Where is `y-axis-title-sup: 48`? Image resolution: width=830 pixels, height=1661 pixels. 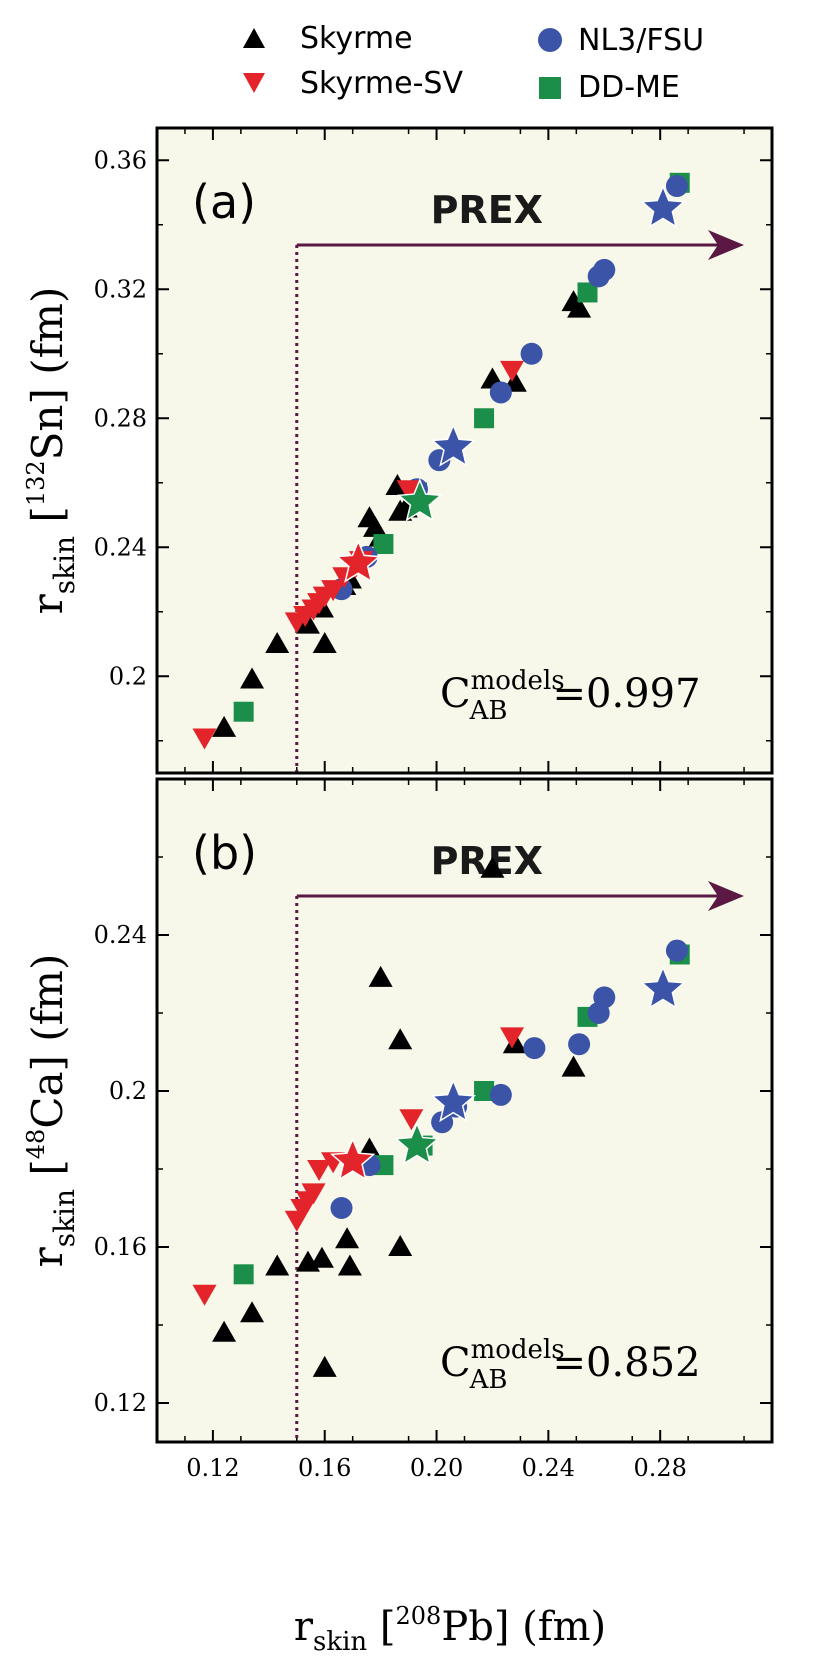
y-axis-title-sup: 48 is located at coordinates (36, 1144).